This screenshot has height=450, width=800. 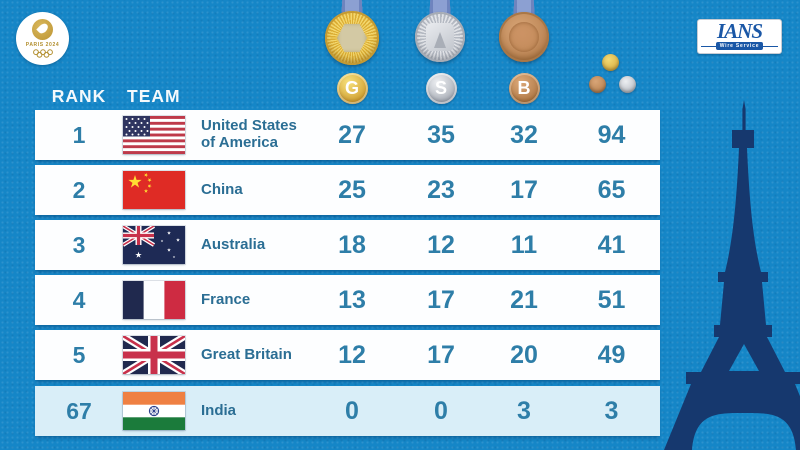 What do you see at coordinates (441, 244) in the screenshot?
I see `silver-count: 12` at bounding box center [441, 244].